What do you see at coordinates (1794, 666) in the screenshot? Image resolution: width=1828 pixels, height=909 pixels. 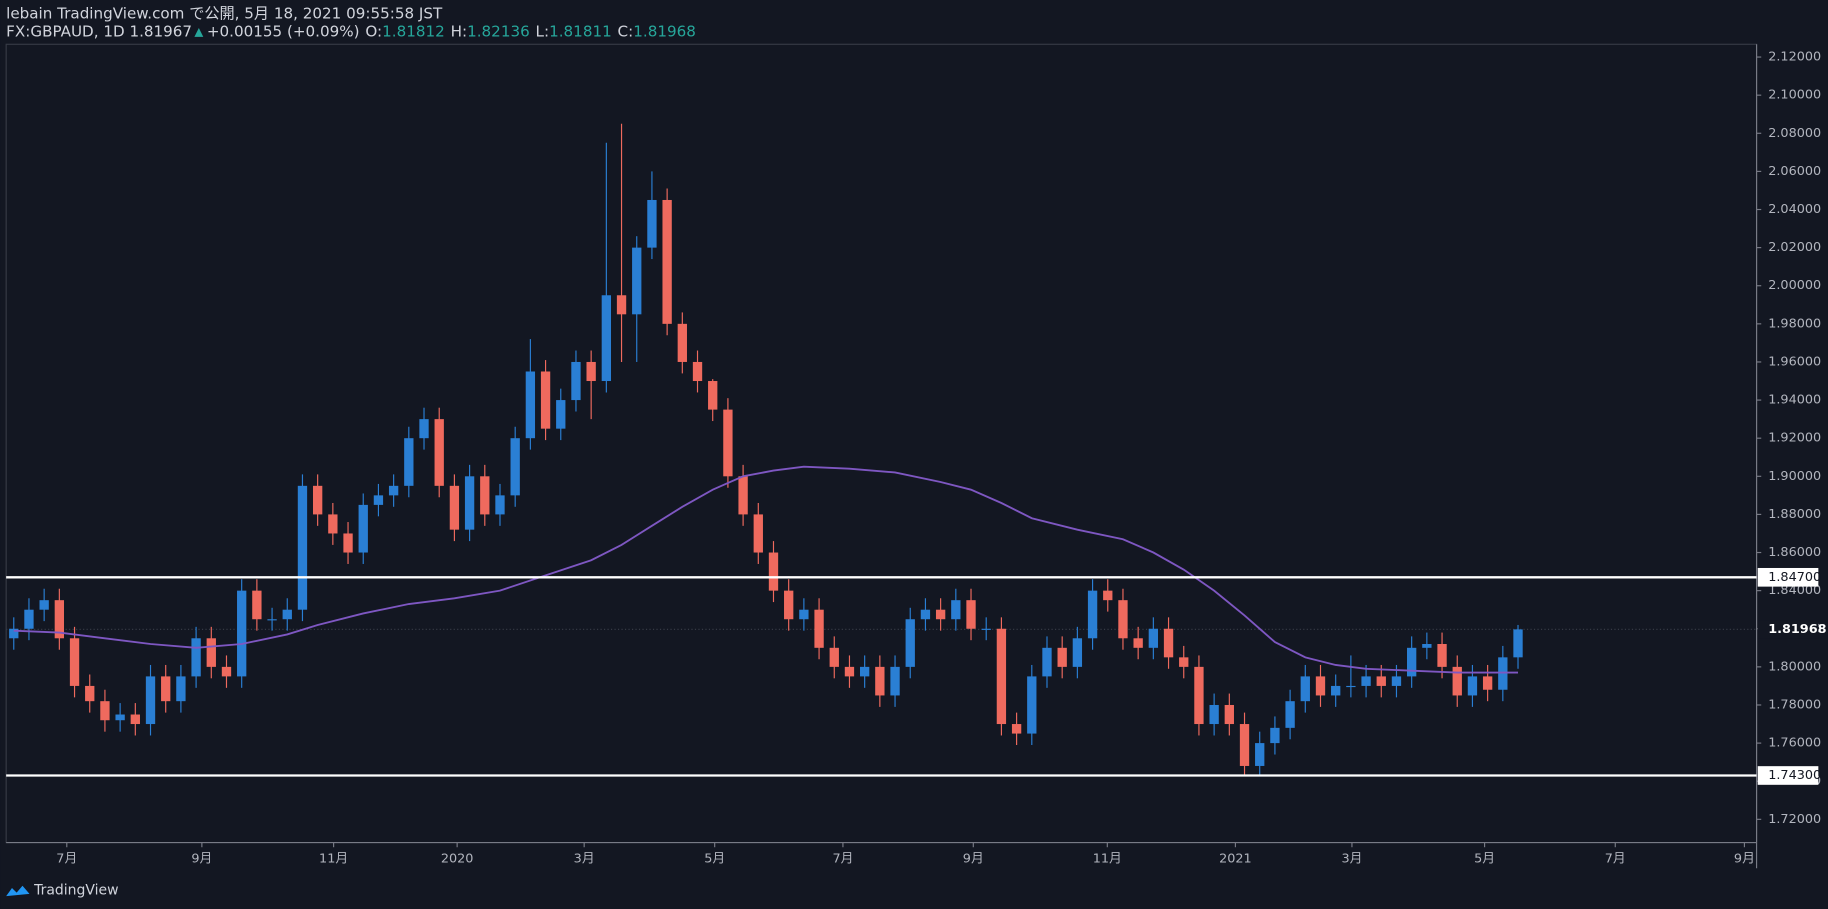 I see `y-tick-label: 1.80000` at bounding box center [1794, 666].